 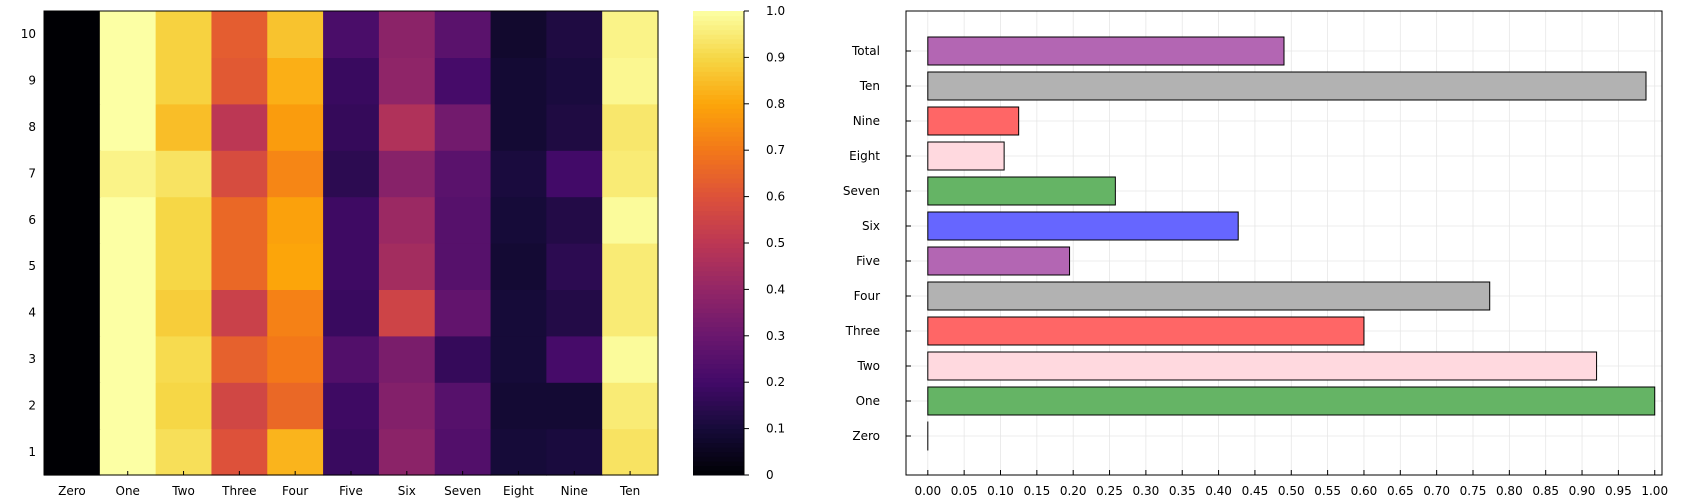 What do you see at coordinates (775, 57) in the screenshot?
I see `colorbar-tick-label: 0.9` at bounding box center [775, 57].